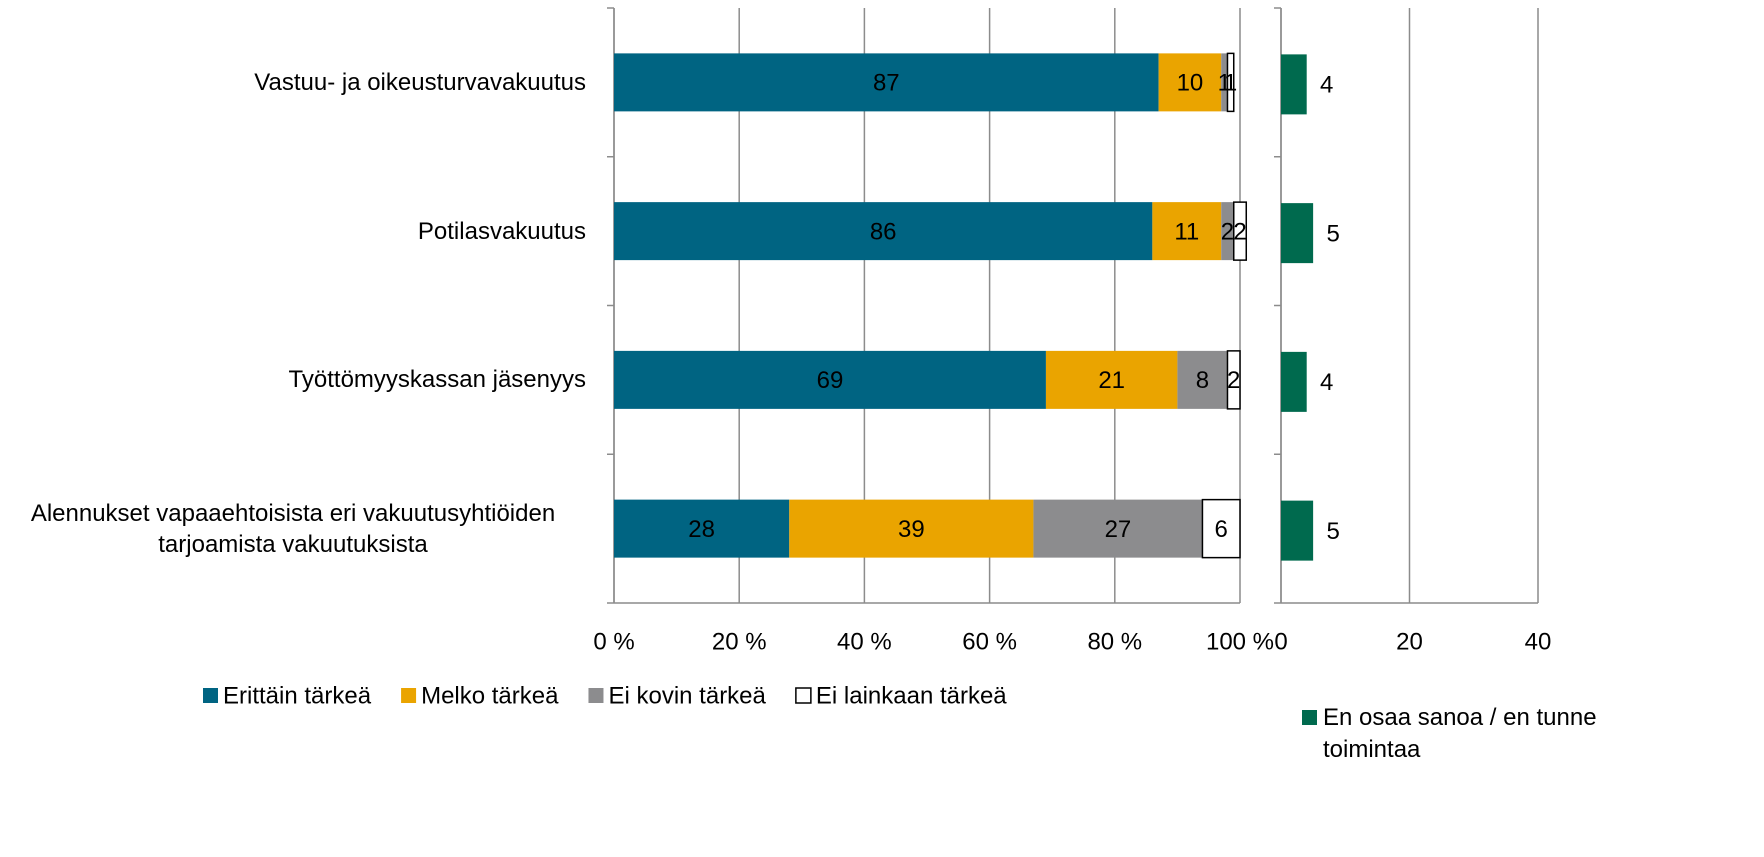 Image resolution: width=1764 pixels, height=857 pixels. I want to click on x-tick-label: 60 %, so click(989, 641).